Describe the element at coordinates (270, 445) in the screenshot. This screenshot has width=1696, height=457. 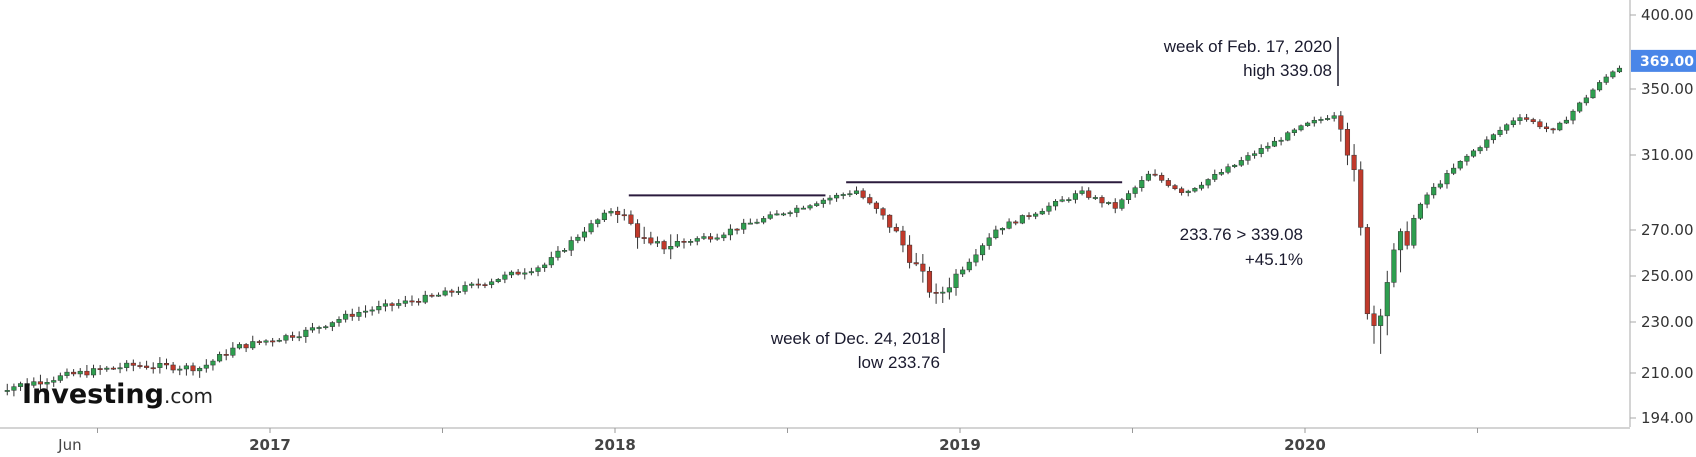
I see `time-tick-label: 2017` at that location.